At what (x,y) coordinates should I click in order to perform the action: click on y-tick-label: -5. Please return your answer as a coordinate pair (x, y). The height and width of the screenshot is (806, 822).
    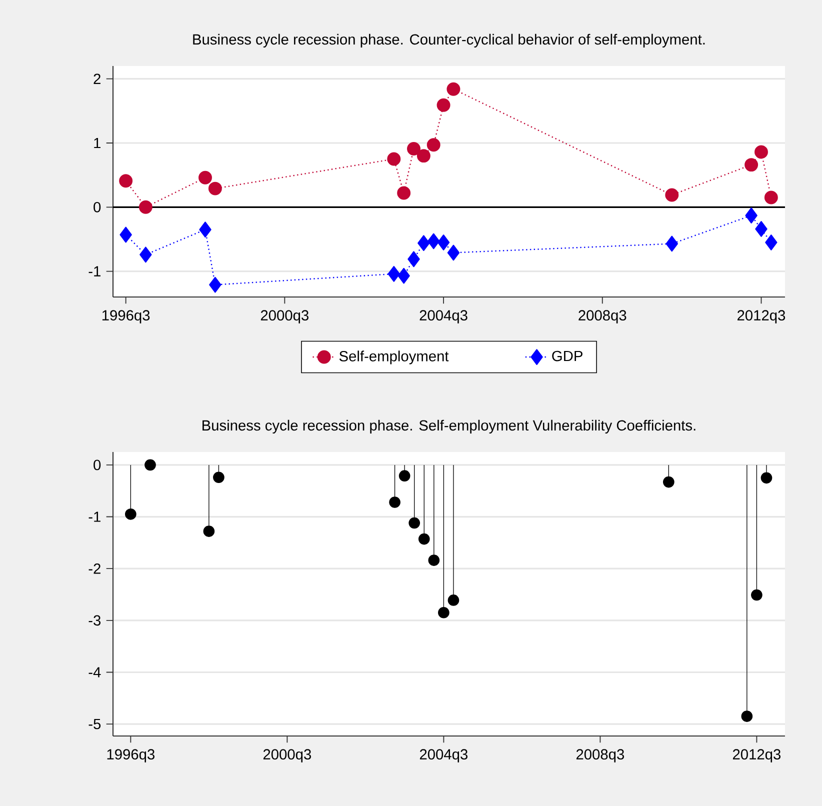
    Looking at the image, I should click on (94, 724).